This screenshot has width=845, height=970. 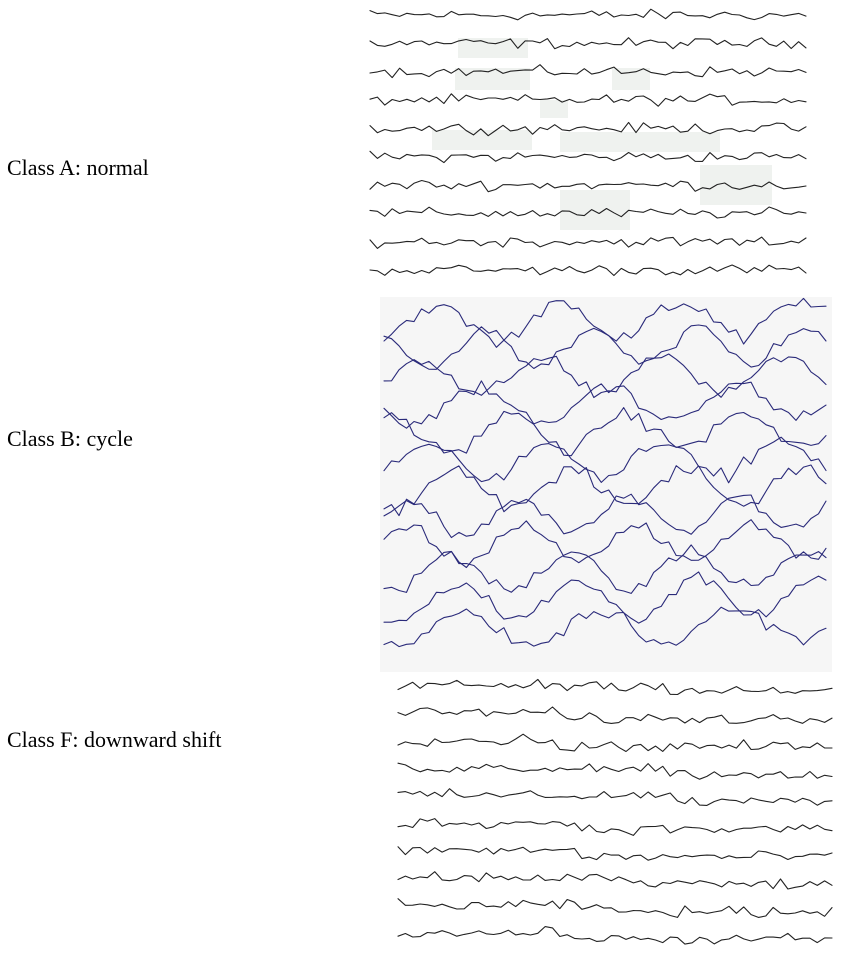 I want to click on class-f-label: Class F: downward shift, so click(x=114, y=739).